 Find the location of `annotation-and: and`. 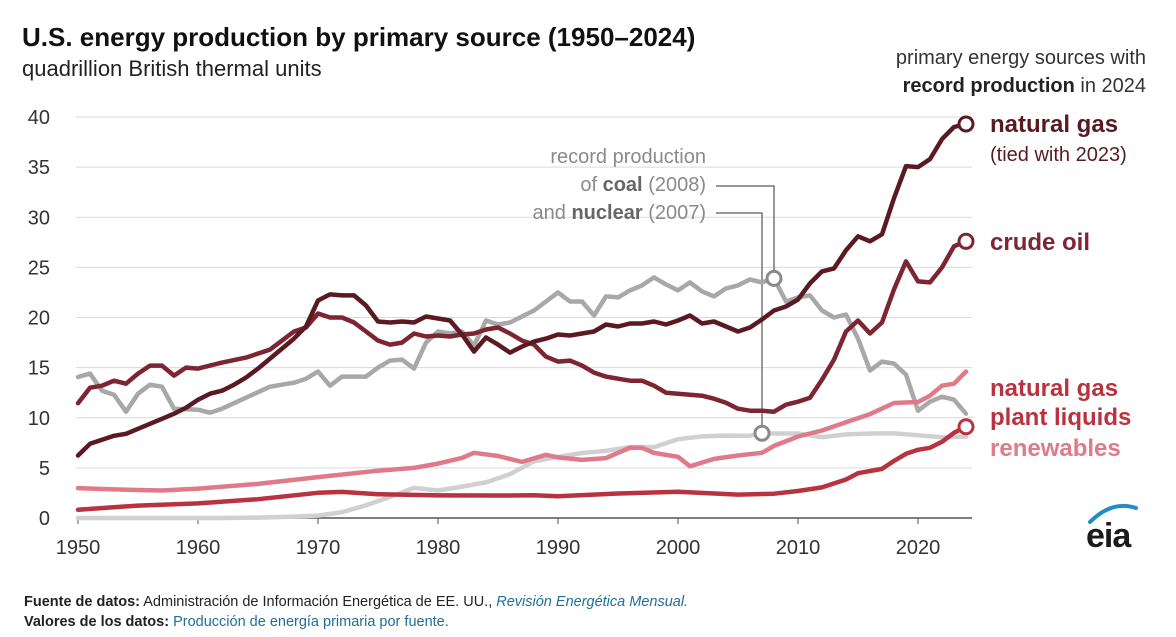

annotation-and: and is located at coordinates (549, 213).